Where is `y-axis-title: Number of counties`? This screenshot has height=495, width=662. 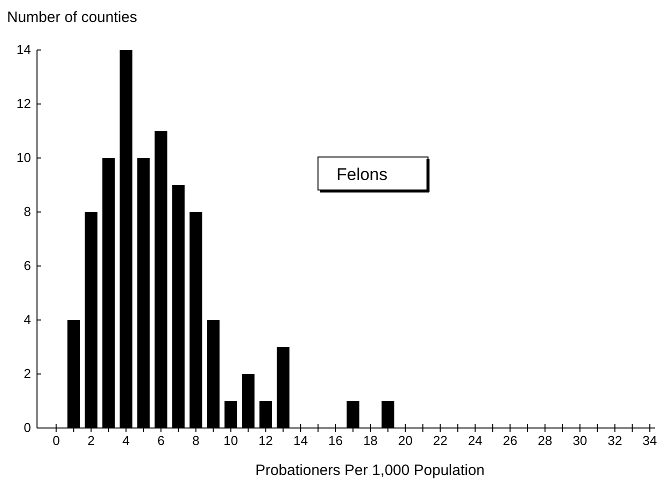 y-axis-title: Number of counties is located at coordinates (72, 17).